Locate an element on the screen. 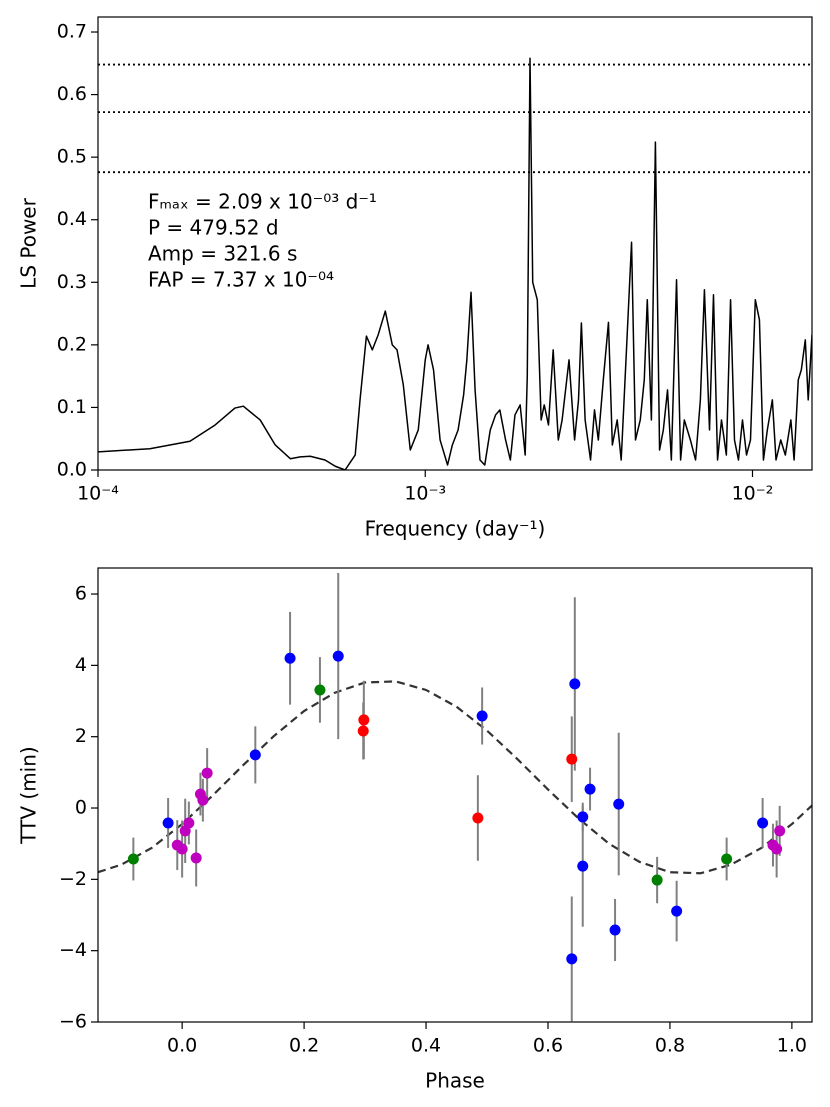 The width and height of the screenshot is (830, 1107). annotation: FAP = 7.37 x 10⁻⁰⁴ is located at coordinates (241, 280).